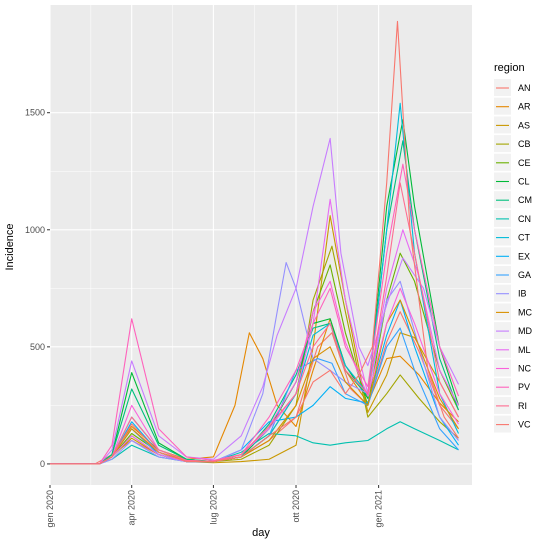 The image size is (545, 545). What do you see at coordinates (524, 163) in the screenshot?
I see `legend-label: CE` at bounding box center [524, 163].